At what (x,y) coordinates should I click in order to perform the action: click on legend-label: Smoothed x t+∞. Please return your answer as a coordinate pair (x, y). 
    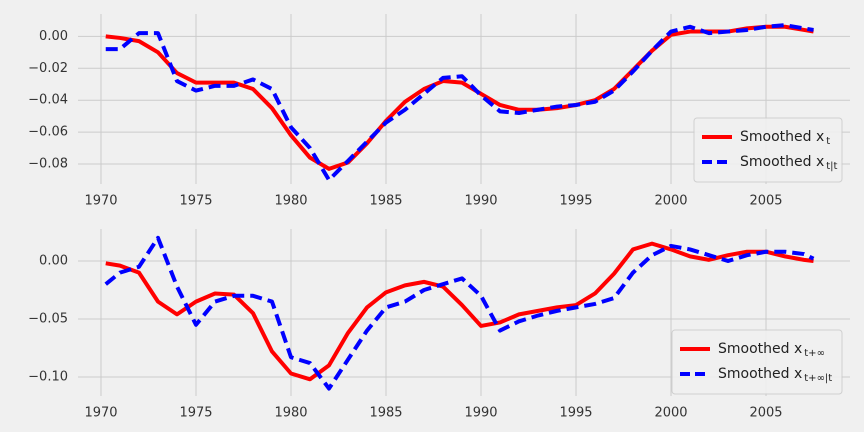
    Looking at the image, I should click on (771, 350).